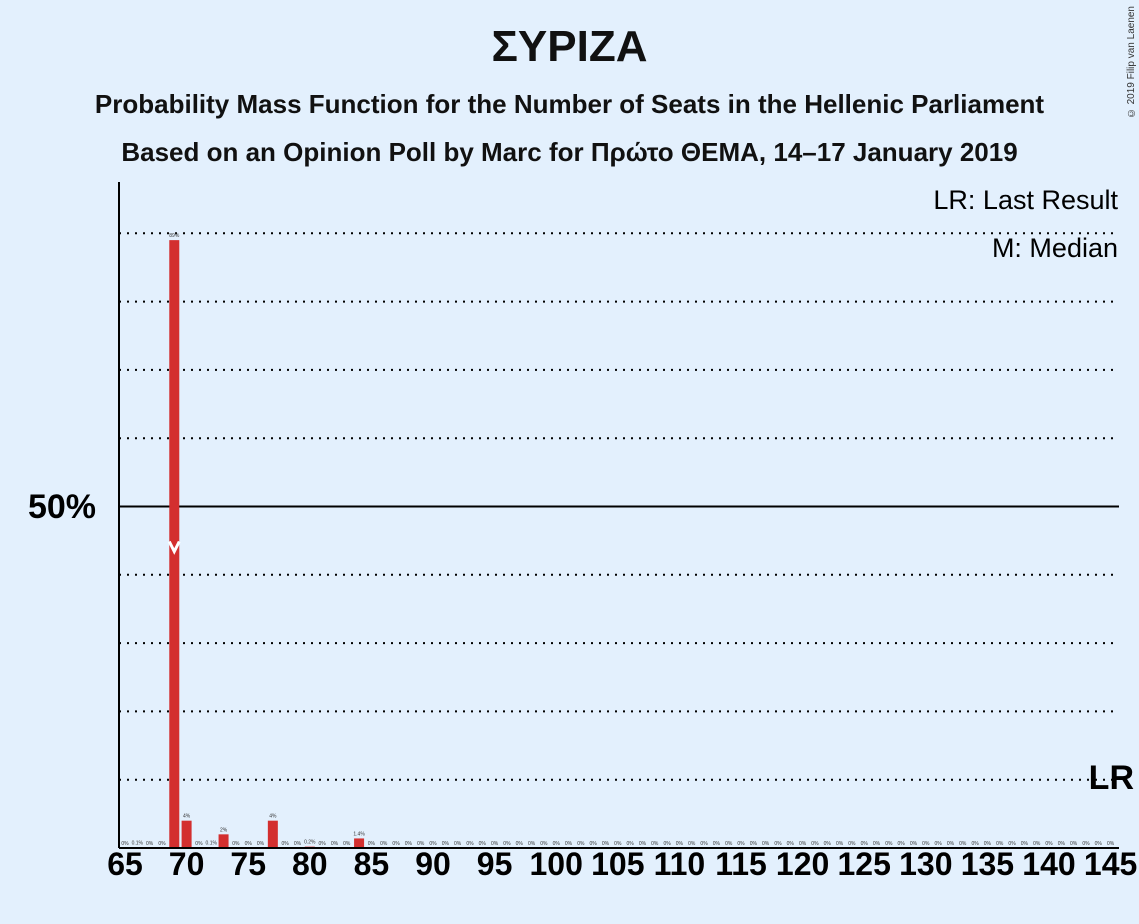 This screenshot has height=924, width=1139. I want to click on bar-label-71: 0%, so click(199, 844).